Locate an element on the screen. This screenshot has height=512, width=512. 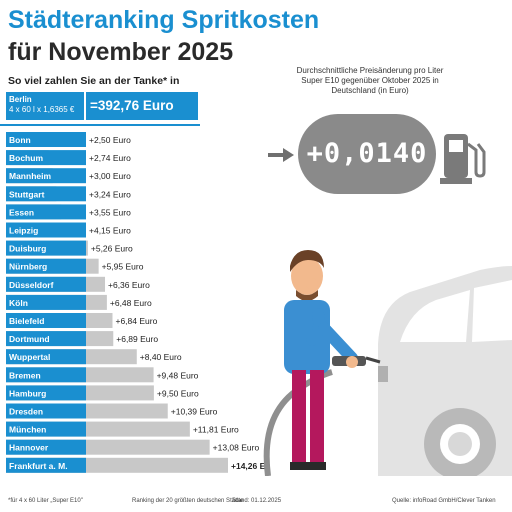
category-label-15: Hamburg is located at coordinates (27, 393).